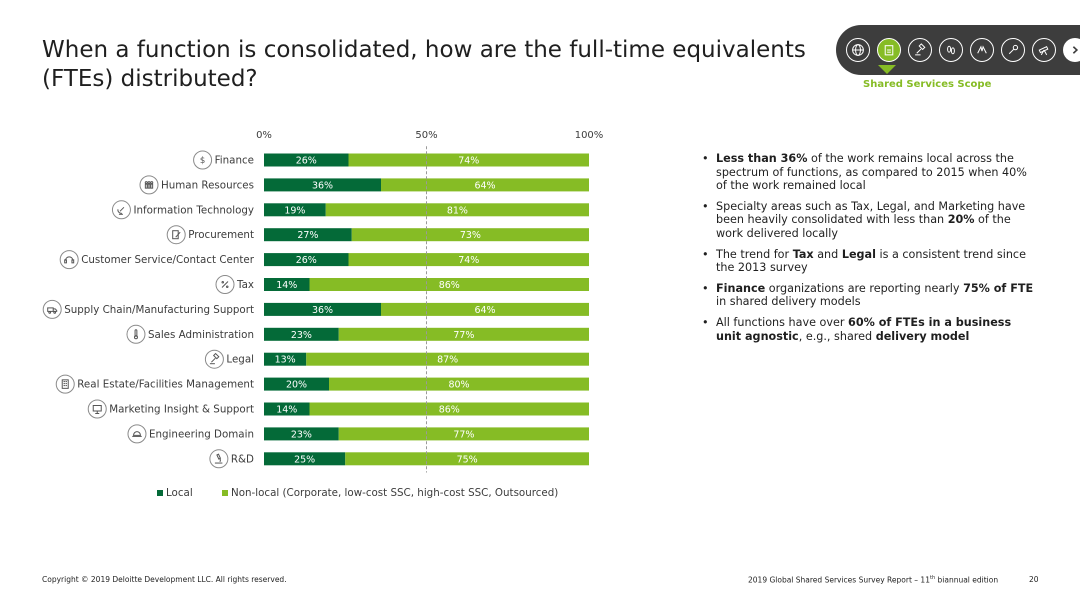 Image resolution: width=1080 pixels, height=608 pixels. I want to click on data-label-nonlocal: 86%, so click(449, 410).